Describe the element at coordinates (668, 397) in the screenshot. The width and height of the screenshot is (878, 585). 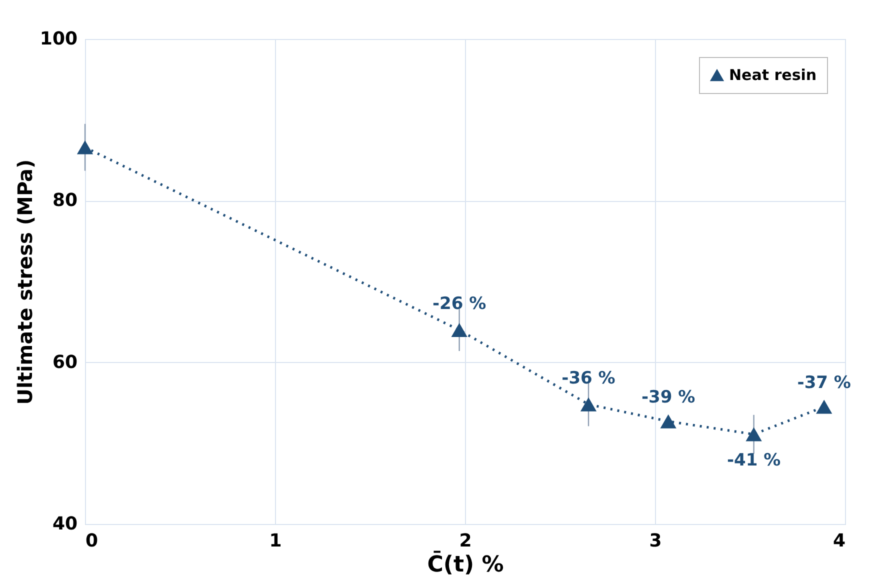
I see `annotation: -39 %` at that location.